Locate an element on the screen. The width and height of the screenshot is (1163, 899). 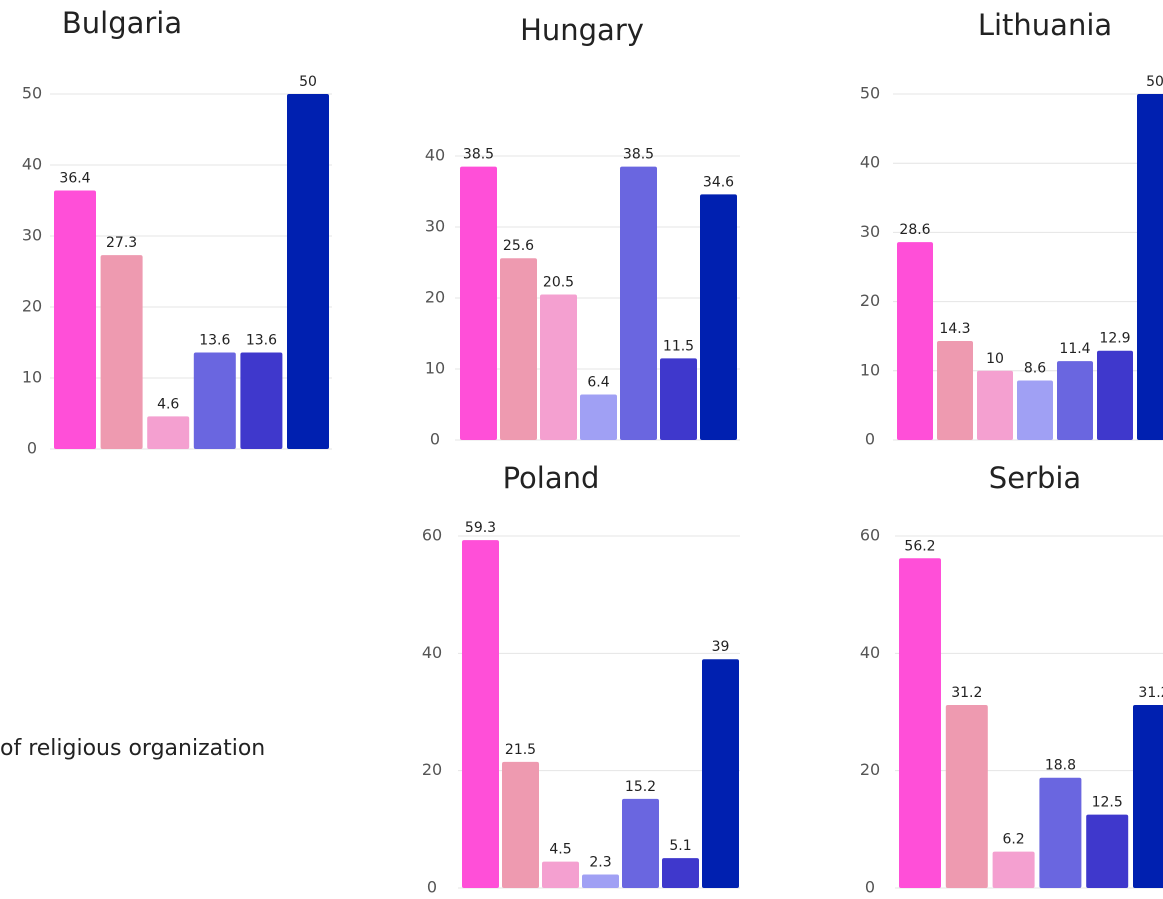
value-label: 11.4 is located at coordinates (1074, 349).